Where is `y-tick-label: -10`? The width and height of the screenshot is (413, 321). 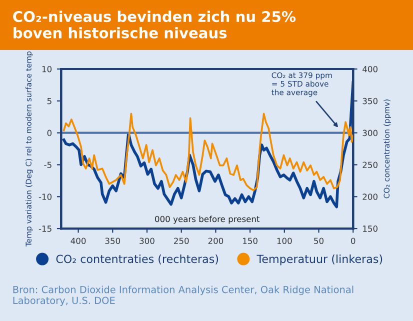
y-tick-label: -10 is located at coordinates (45, 197).